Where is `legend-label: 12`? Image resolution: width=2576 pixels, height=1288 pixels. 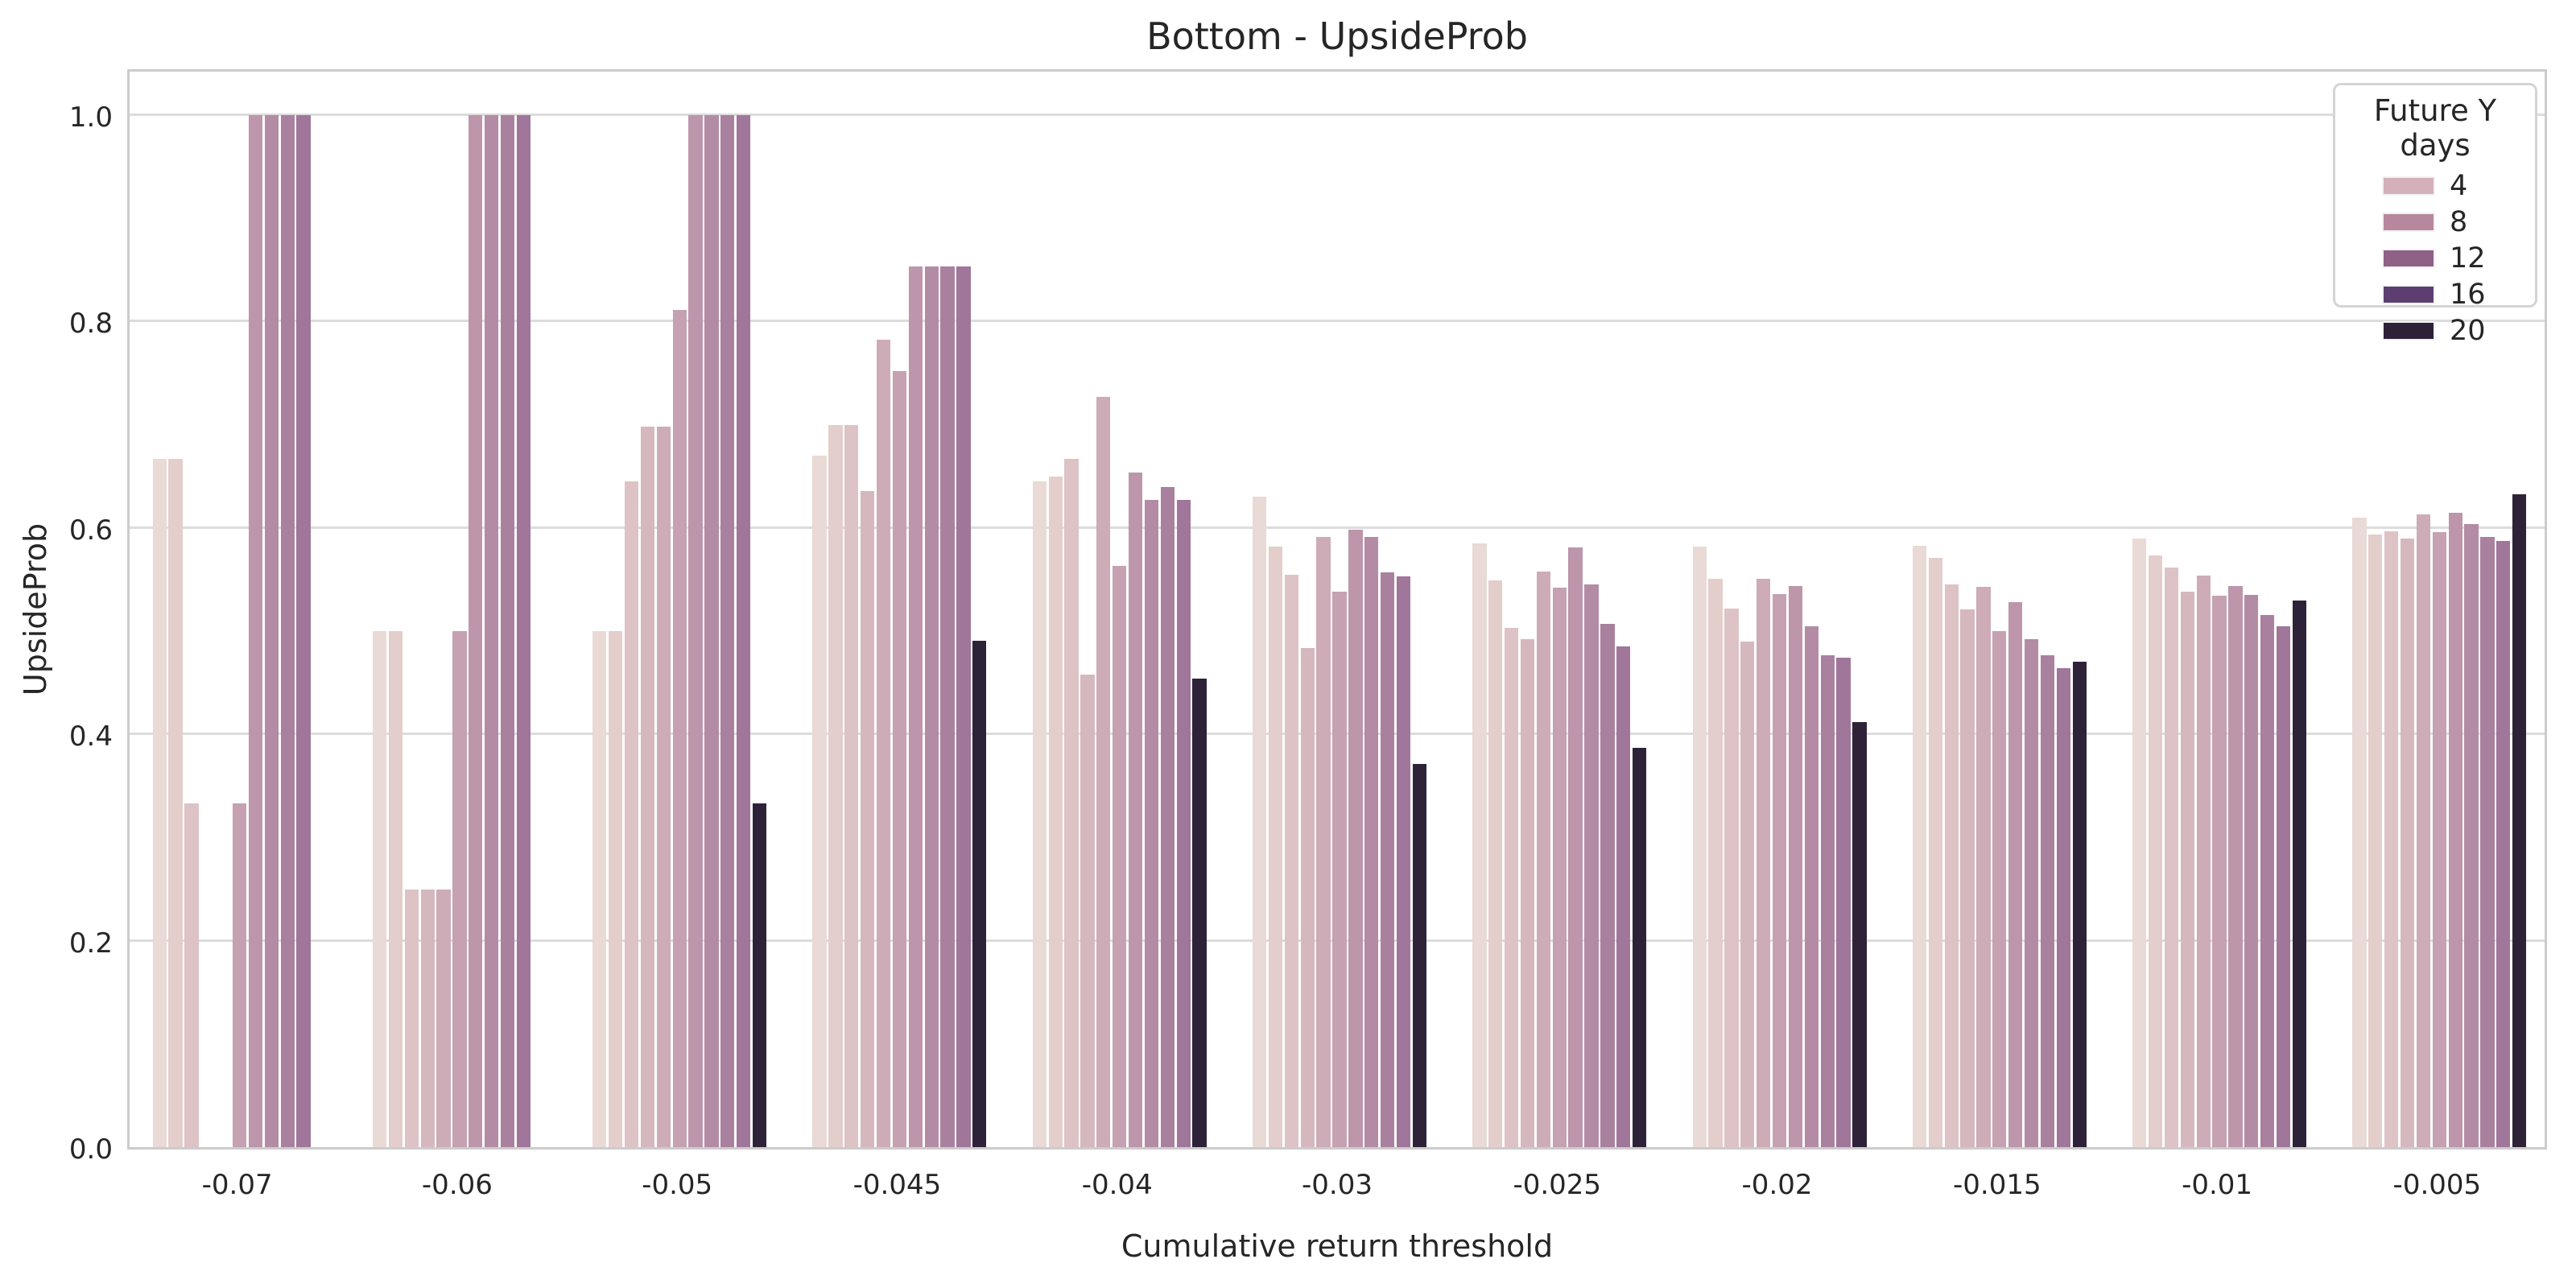
legend-label: 12 is located at coordinates (2468, 258).